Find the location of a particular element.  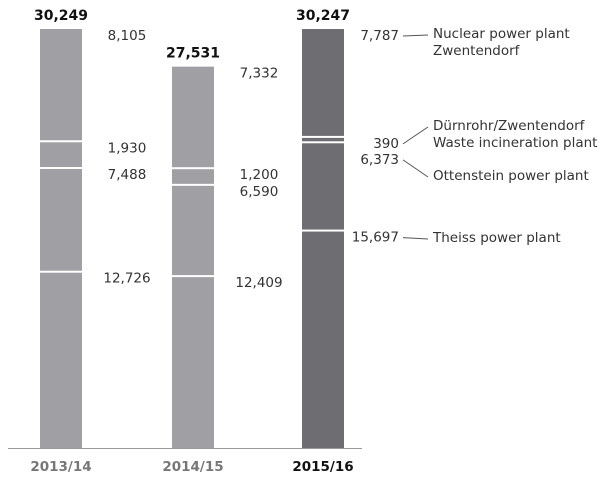

value-label: 1,930 is located at coordinates (127, 148).